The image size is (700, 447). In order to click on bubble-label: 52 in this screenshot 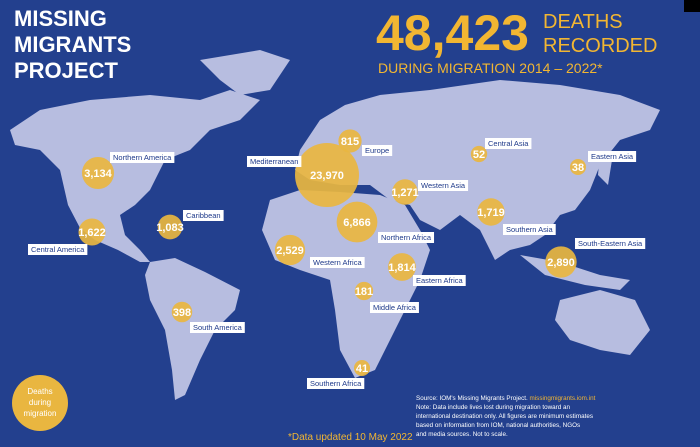, I will do `click(479, 155)`.